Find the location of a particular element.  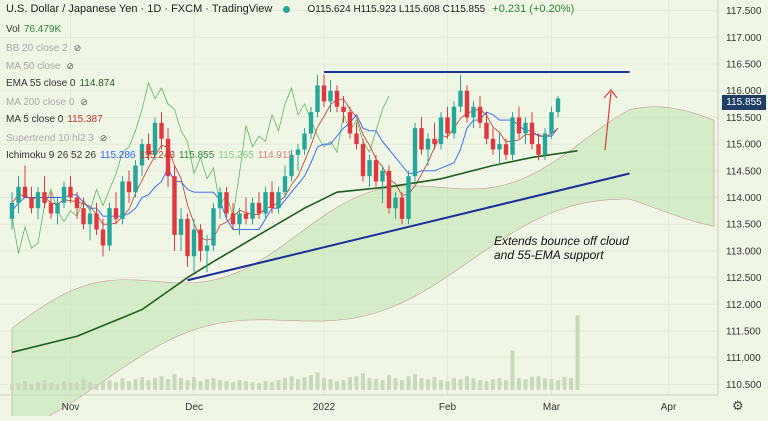

legend-row-3: EMA 55 close 0 114.874 is located at coordinates (60, 84).